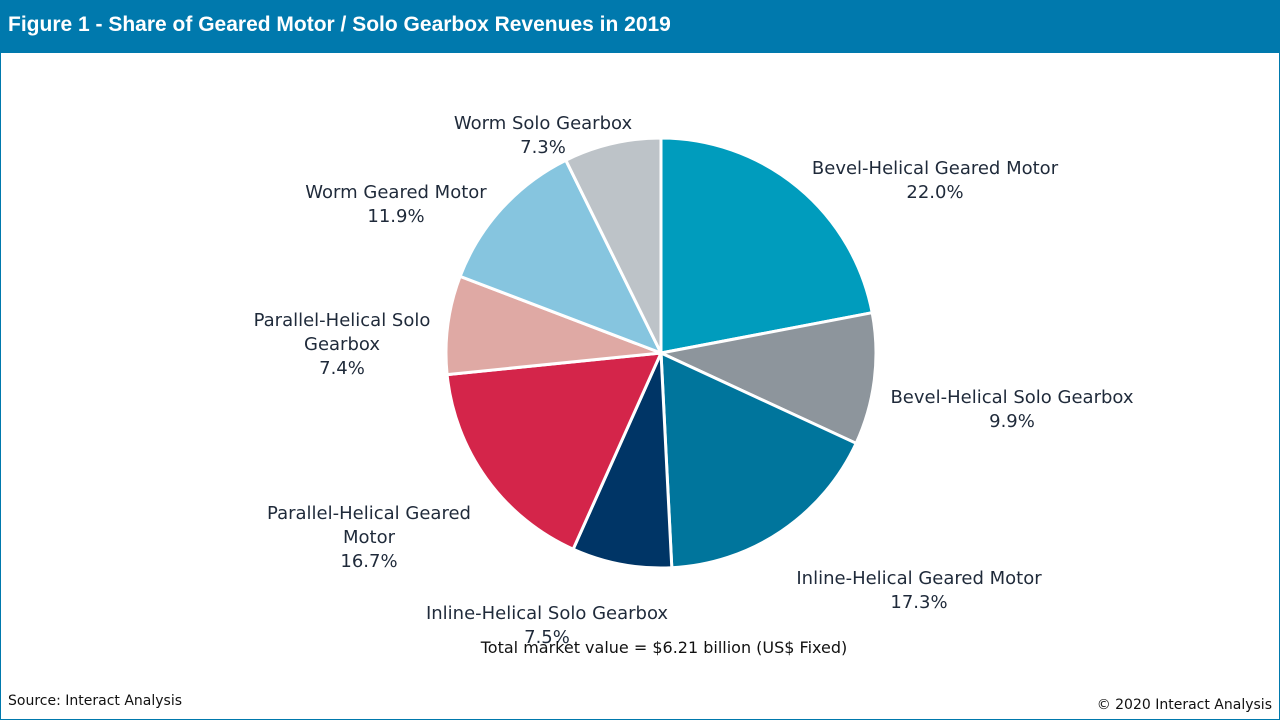  Describe the element at coordinates (547, 625) in the screenshot. I see `slice-label-inline-helical-solo-gearbox: Inline-Helical Solo Gearbox 7.5%` at that location.